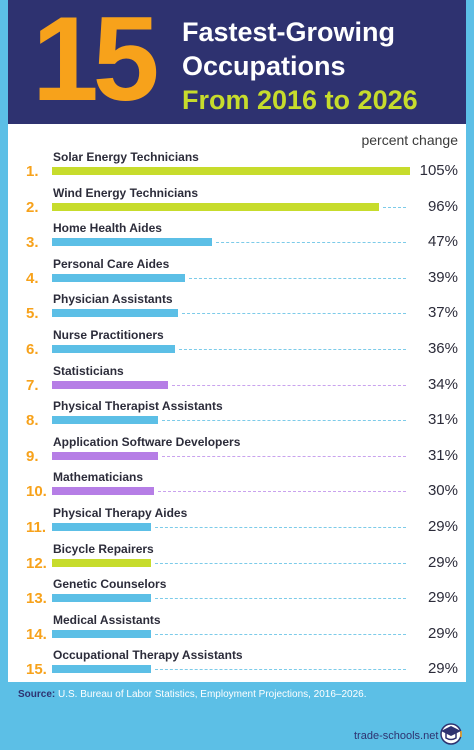  I want to click on rank-number: 5., so click(32, 314).